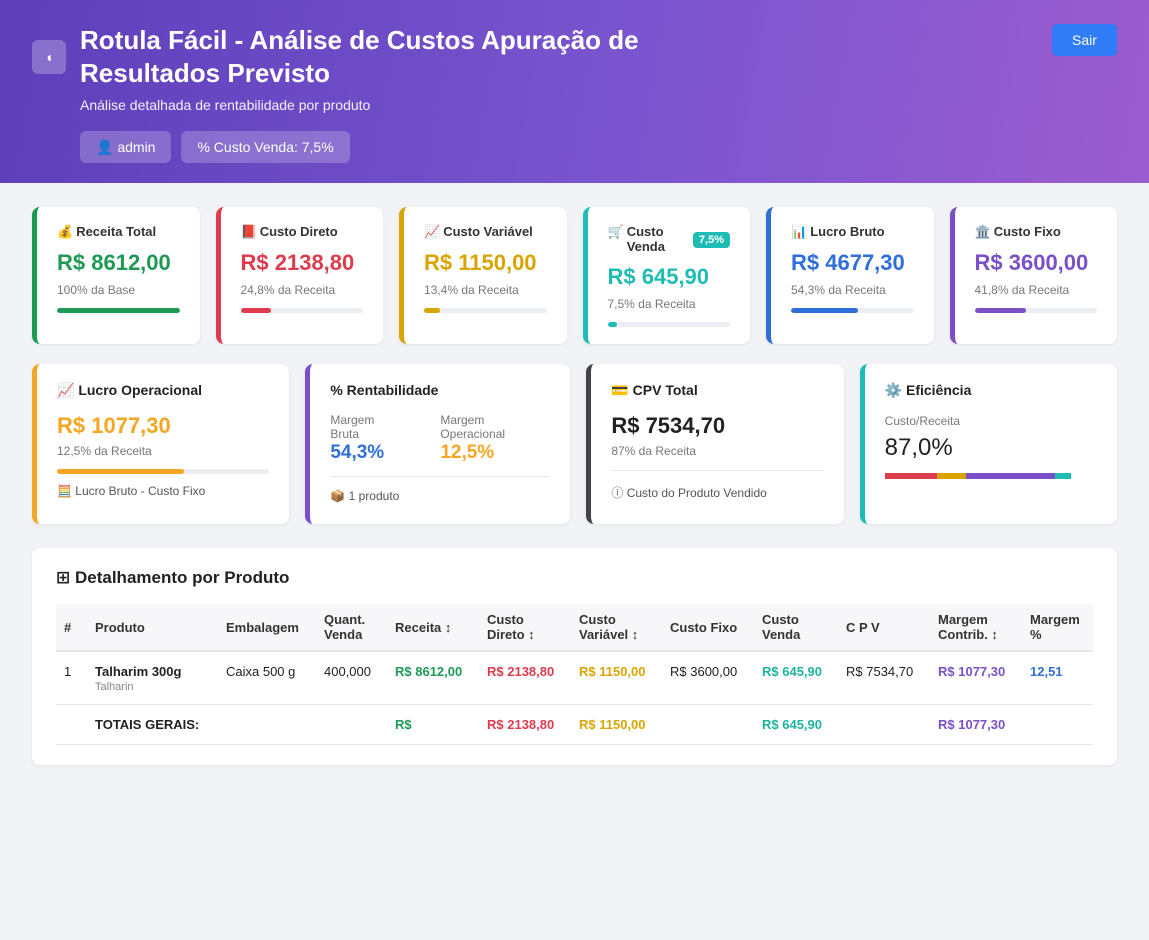 The width and height of the screenshot is (1149, 940). Describe the element at coordinates (799, 231) in the screenshot. I see `bar-chart-icon: 📊` at that location.